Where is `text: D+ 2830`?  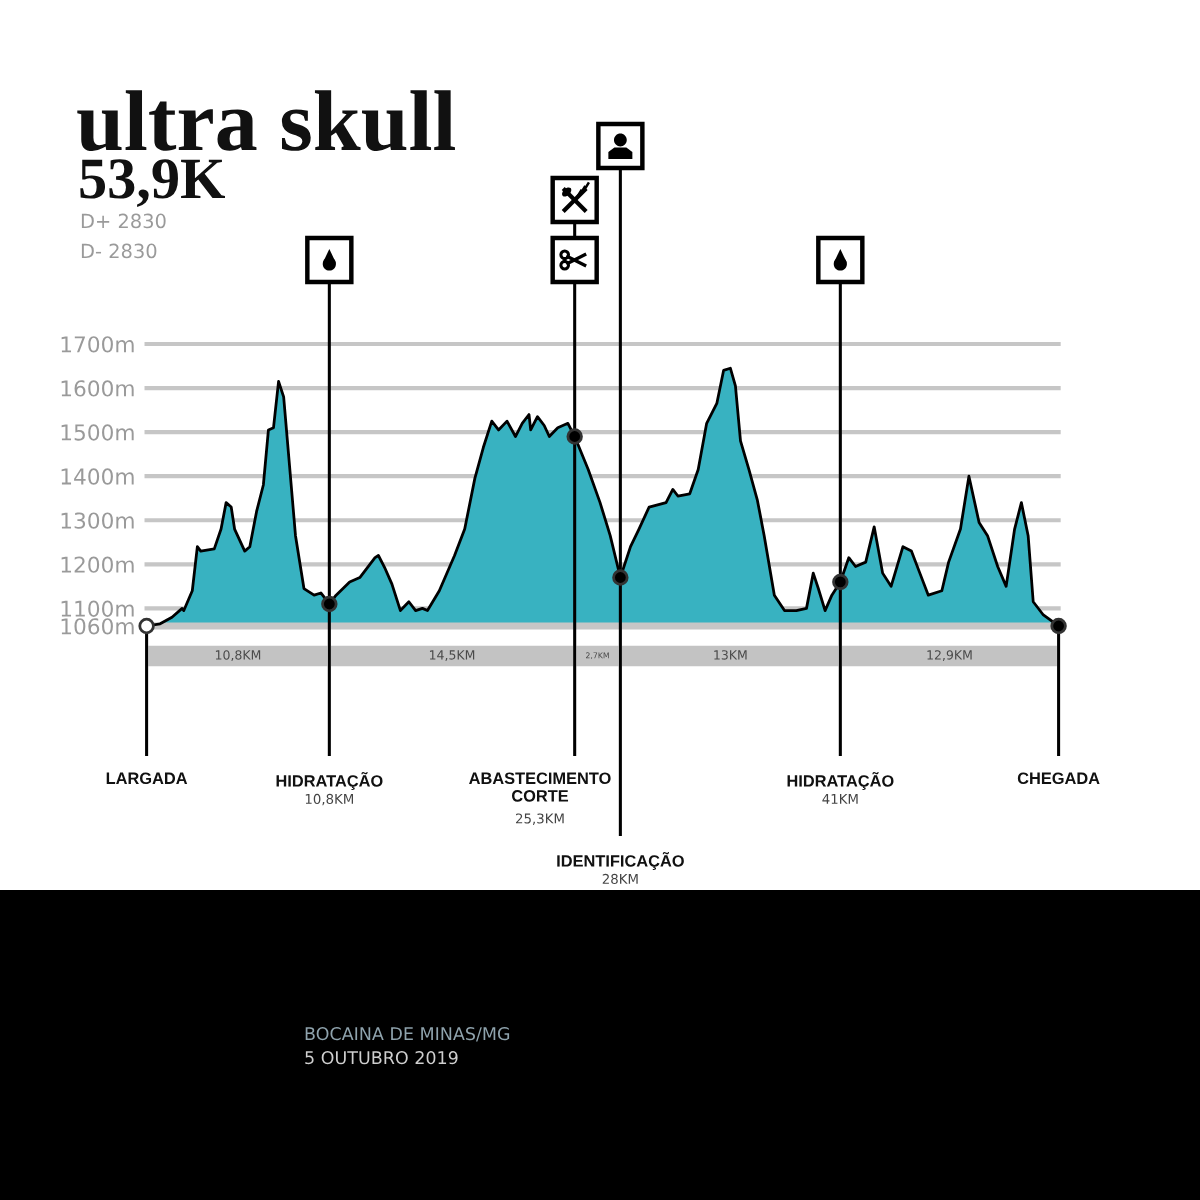
text: D+ 2830 is located at coordinates (123, 221).